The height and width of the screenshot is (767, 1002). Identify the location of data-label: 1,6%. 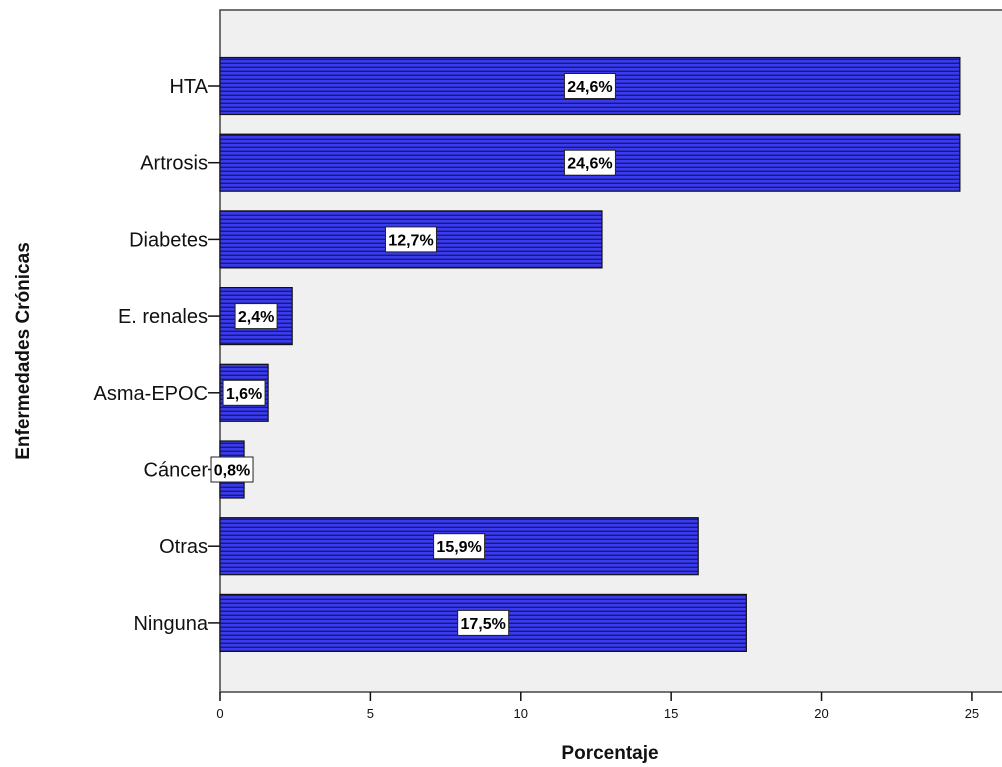
(244, 394).